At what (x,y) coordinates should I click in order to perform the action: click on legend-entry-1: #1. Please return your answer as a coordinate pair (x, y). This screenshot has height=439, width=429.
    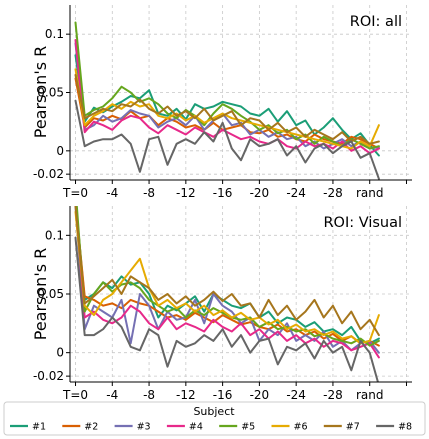
    Looking at the image, I should click on (28, 427).